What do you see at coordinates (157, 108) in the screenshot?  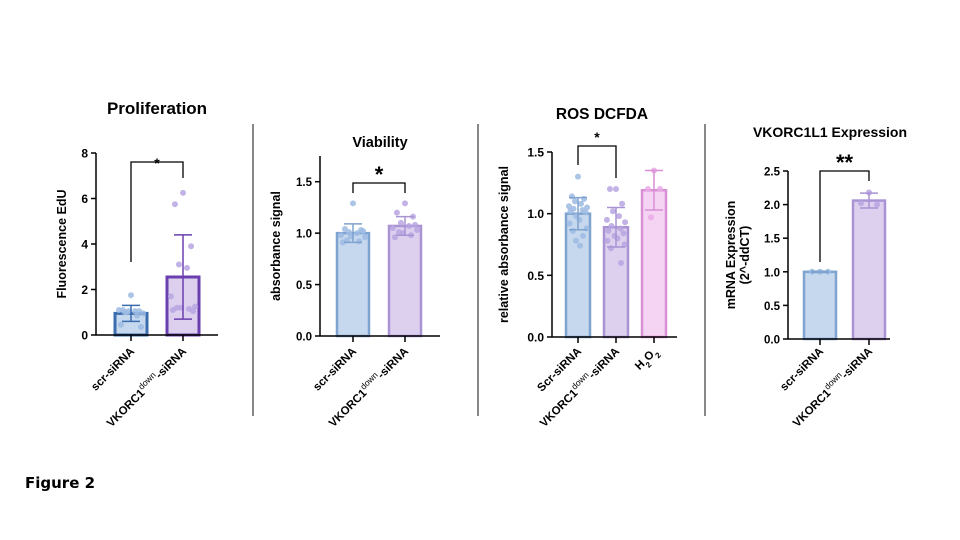 I see `chart-title: Proliferation` at bounding box center [157, 108].